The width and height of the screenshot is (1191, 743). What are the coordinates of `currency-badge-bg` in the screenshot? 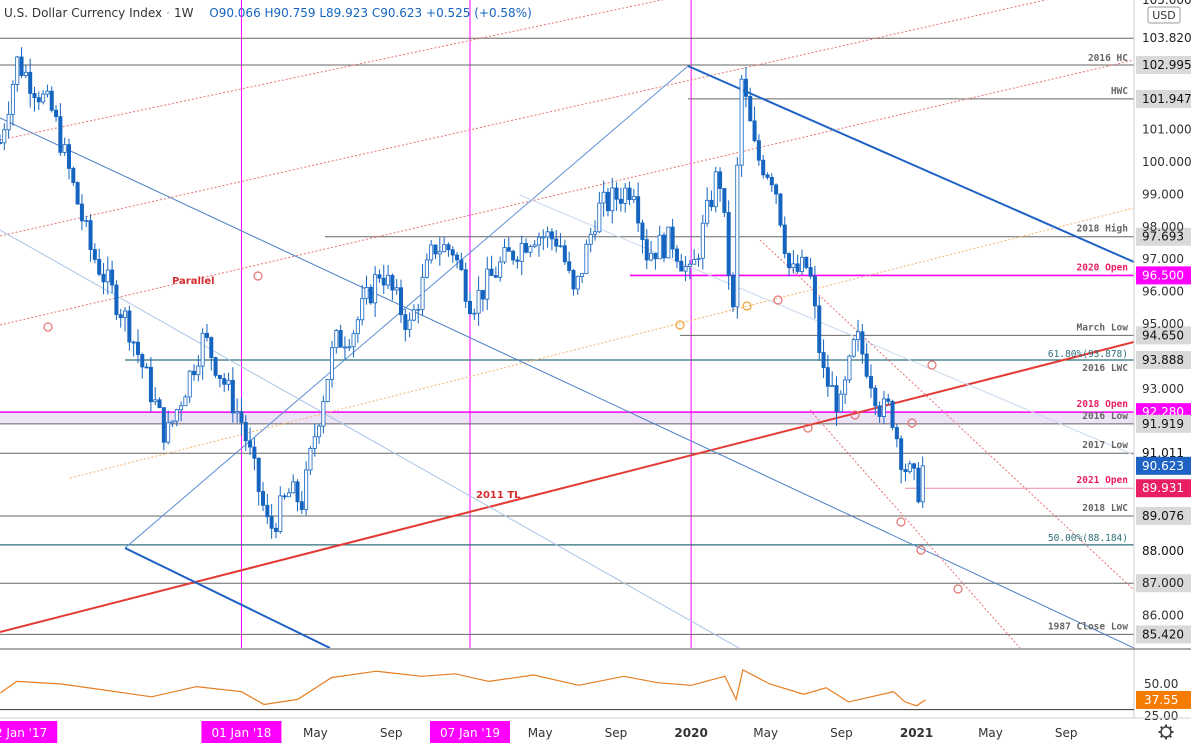 It's located at (1164, 15).